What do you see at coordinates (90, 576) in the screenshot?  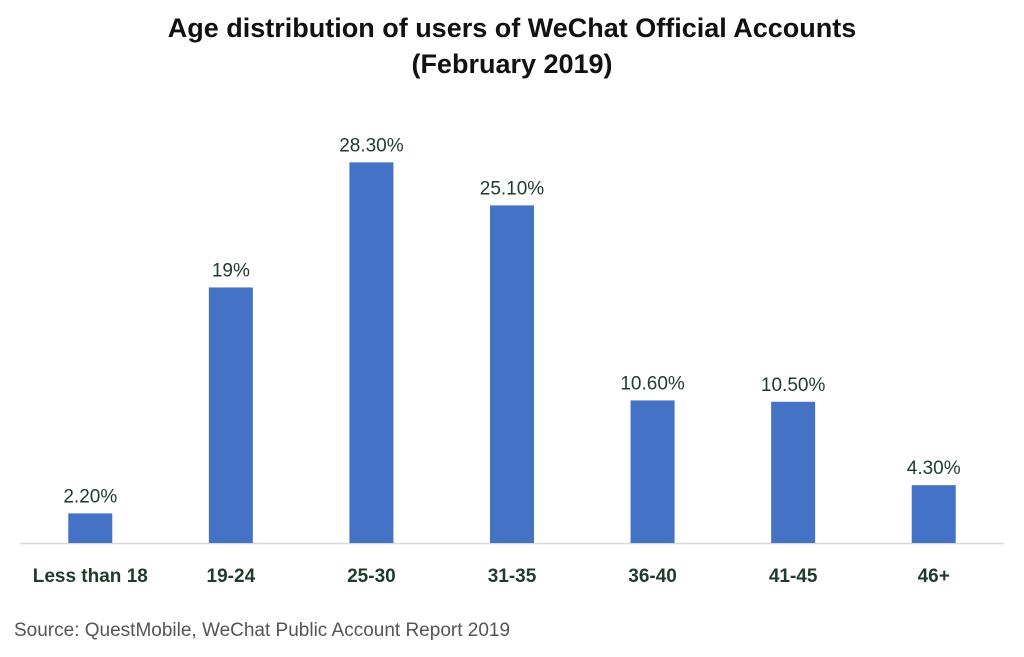 I see `x-tick-label: Less than 18` at bounding box center [90, 576].